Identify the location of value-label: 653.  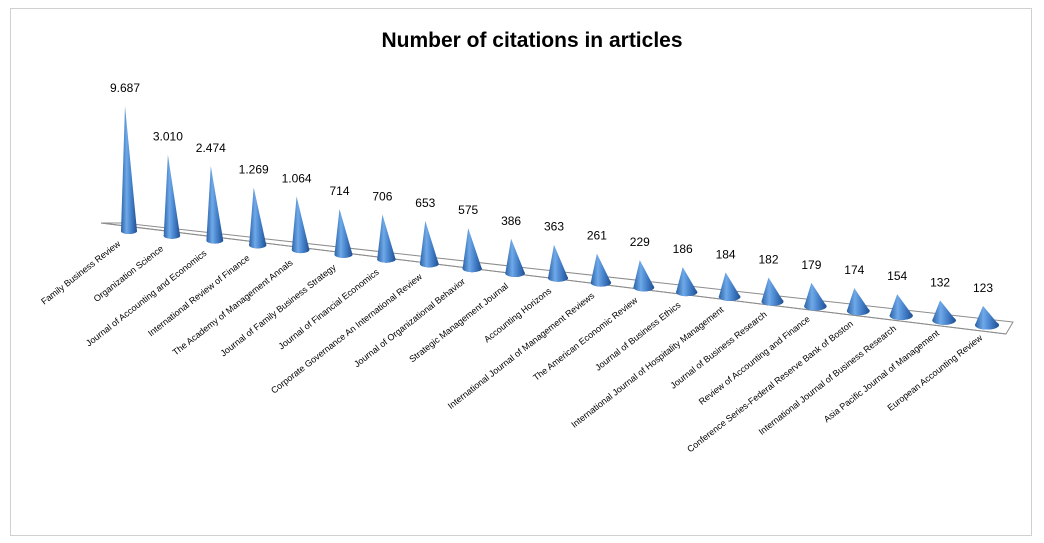
(425, 203).